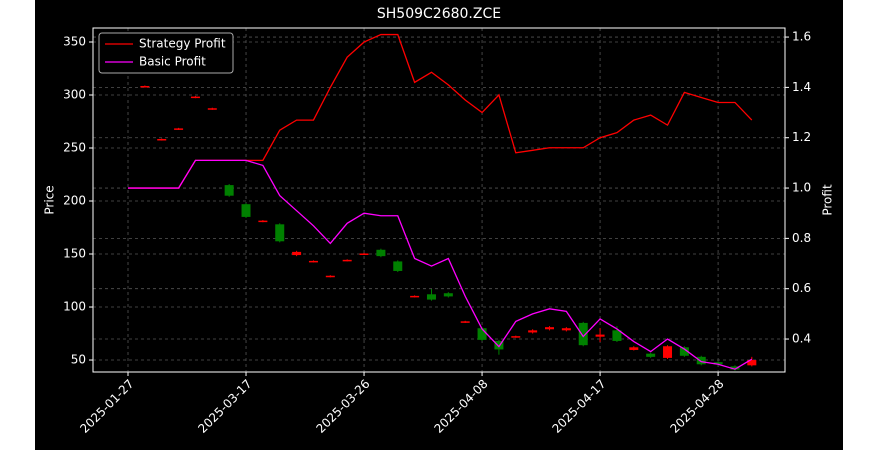 This screenshot has width=878, height=450. What do you see at coordinates (801, 188) in the screenshot?
I see `y2-tick-label: 1.0` at bounding box center [801, 188].